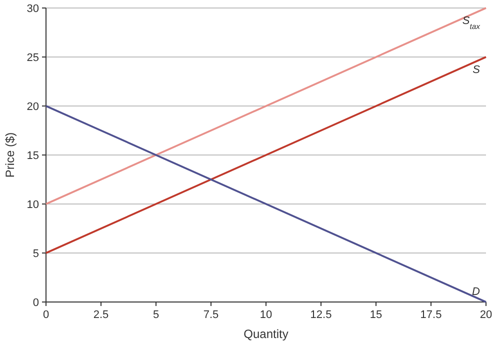  Describe the element at coordinates (156, 315) in the screenshot. I see `x-tick-label: 5` at that location.